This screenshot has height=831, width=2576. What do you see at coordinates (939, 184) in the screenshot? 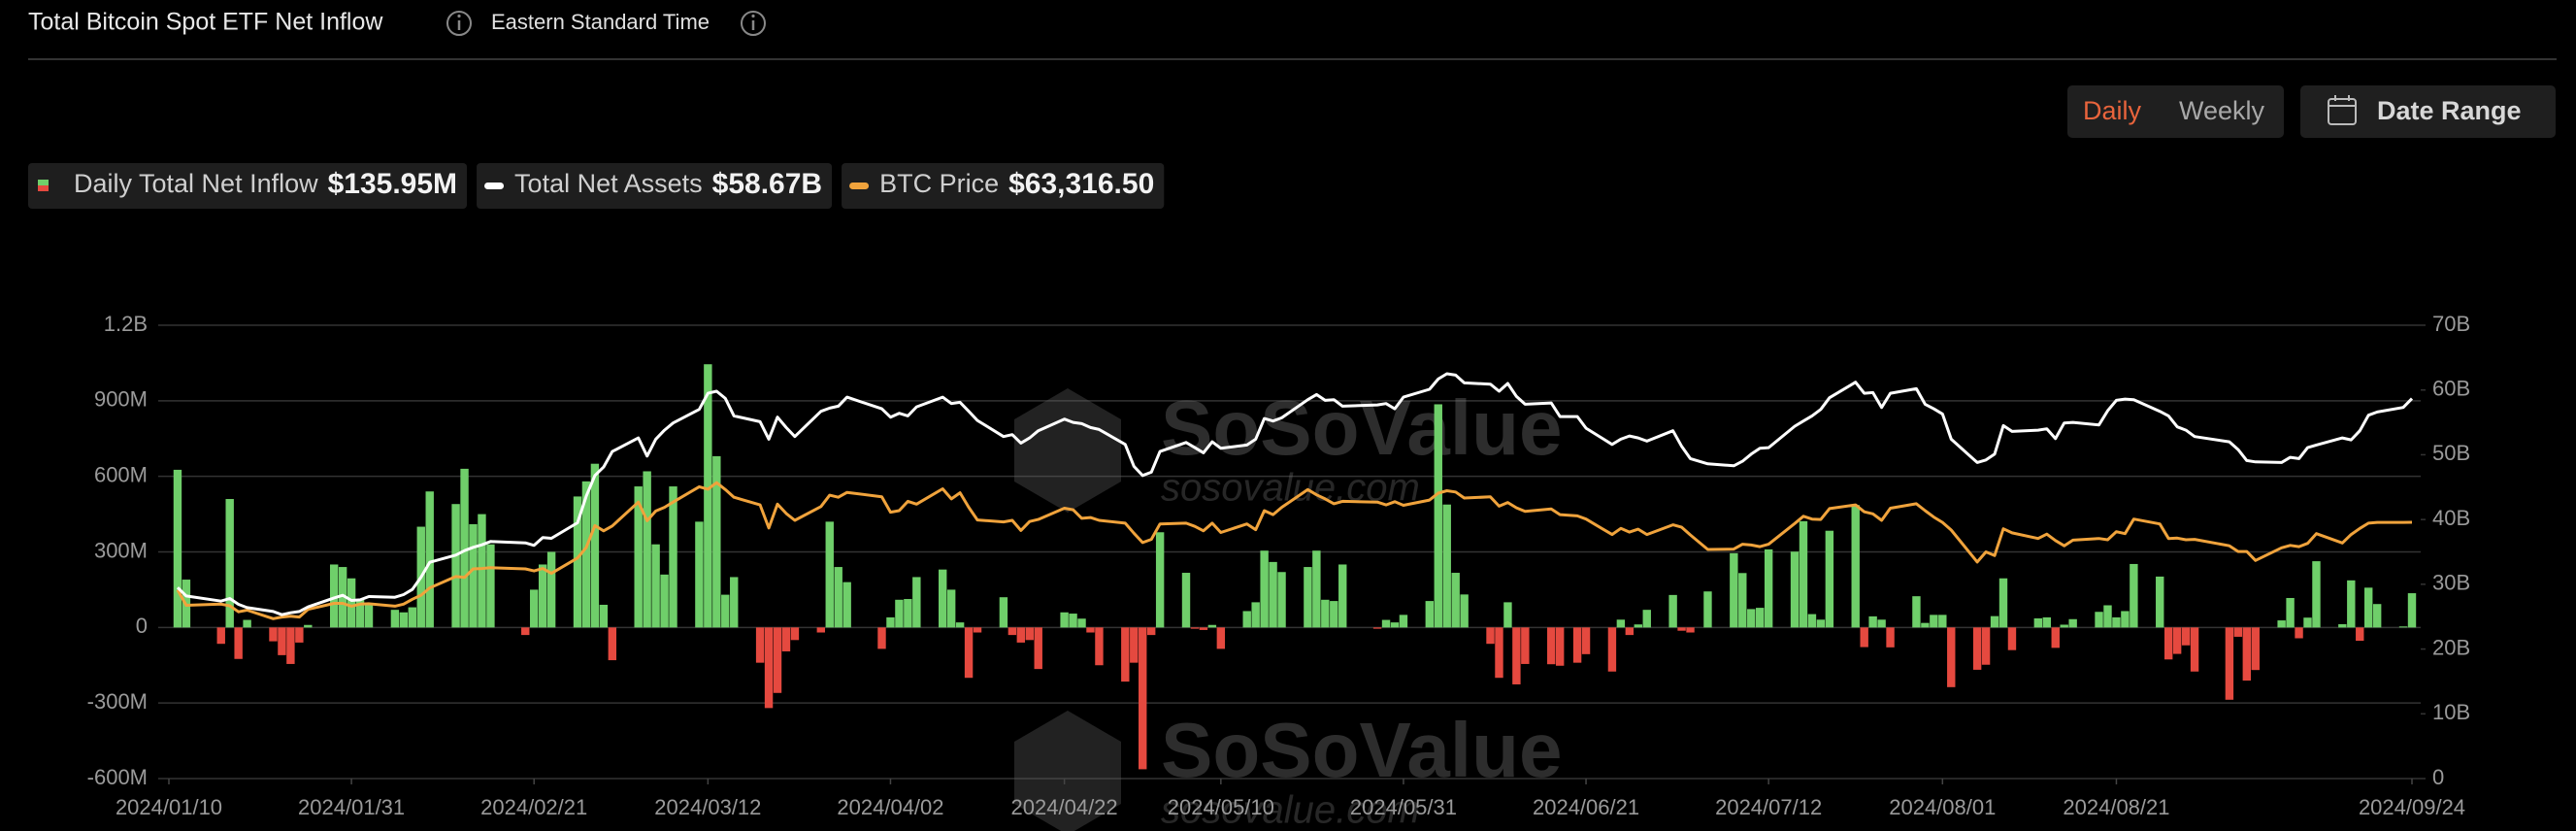
I see `legend-name: BTC Price` at bounding box center [939, 184].